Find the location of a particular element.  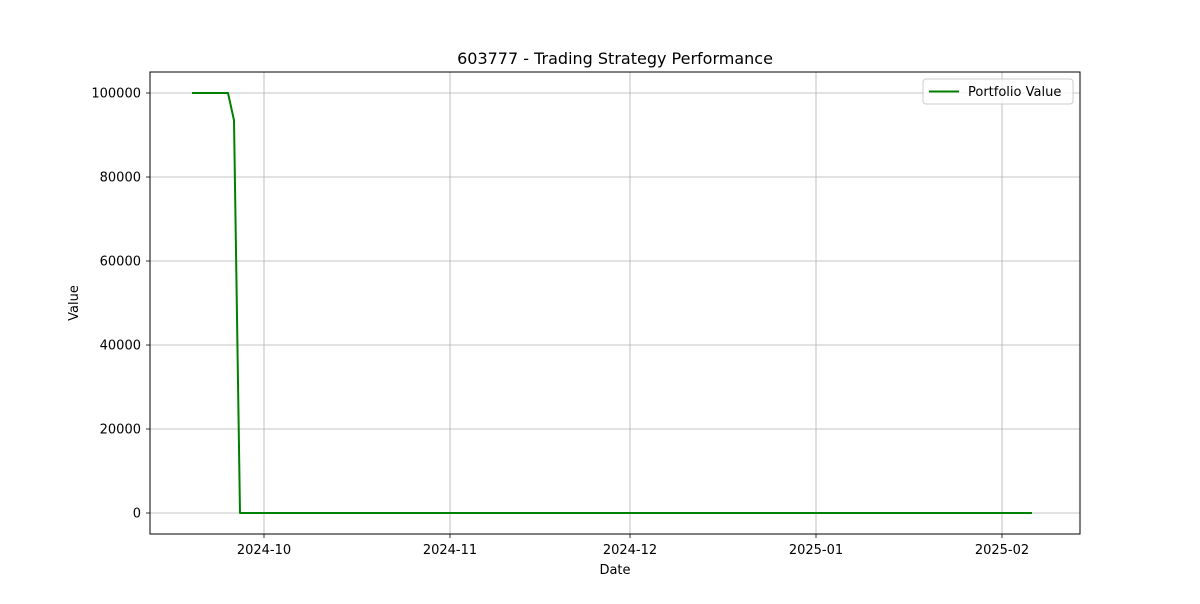

chart-title: 603777 - Trading Strategy Performance is located at coordinates (615, 58).